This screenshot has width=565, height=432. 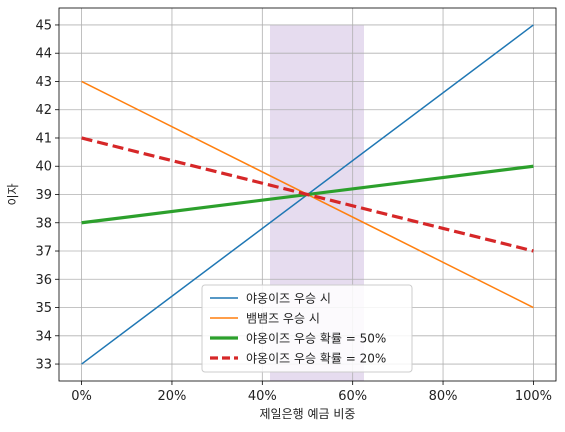 I want to click on legend-box, so click(x=307, y=328).